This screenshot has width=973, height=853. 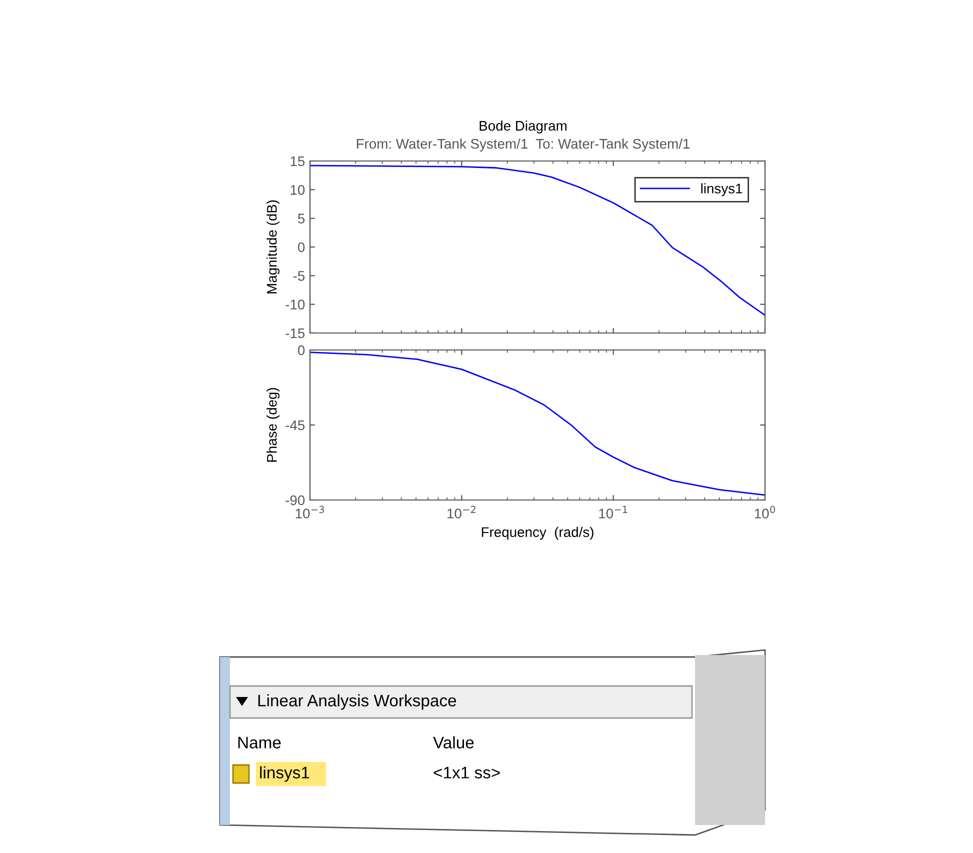 What do you see at coordinates (538, 533) in the screenshot?
I see `x-axis-title: Frequency (rad/s)` at bounding box center [538, 533].